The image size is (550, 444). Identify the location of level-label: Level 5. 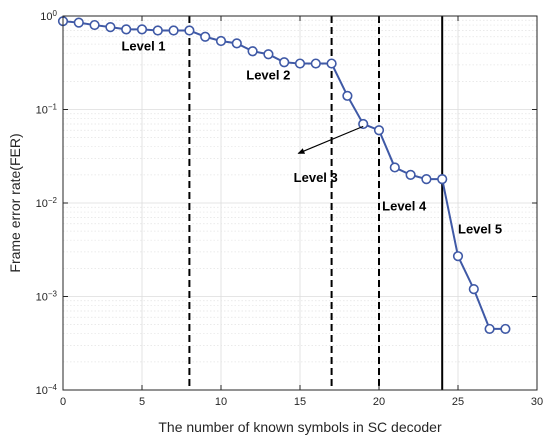
(480, 229).